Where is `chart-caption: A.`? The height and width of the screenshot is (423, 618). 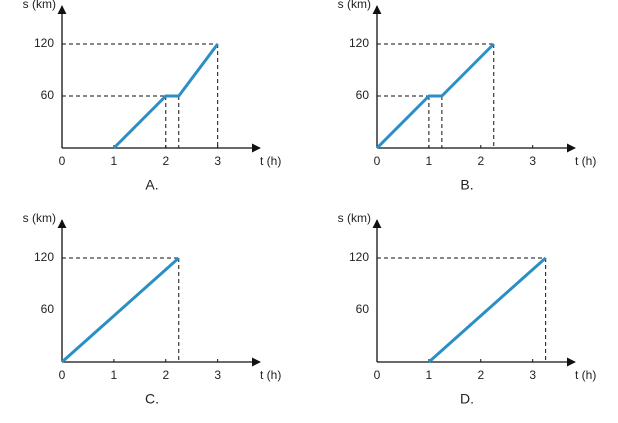
chart-caption: A. is located at coordinates (151, 185).